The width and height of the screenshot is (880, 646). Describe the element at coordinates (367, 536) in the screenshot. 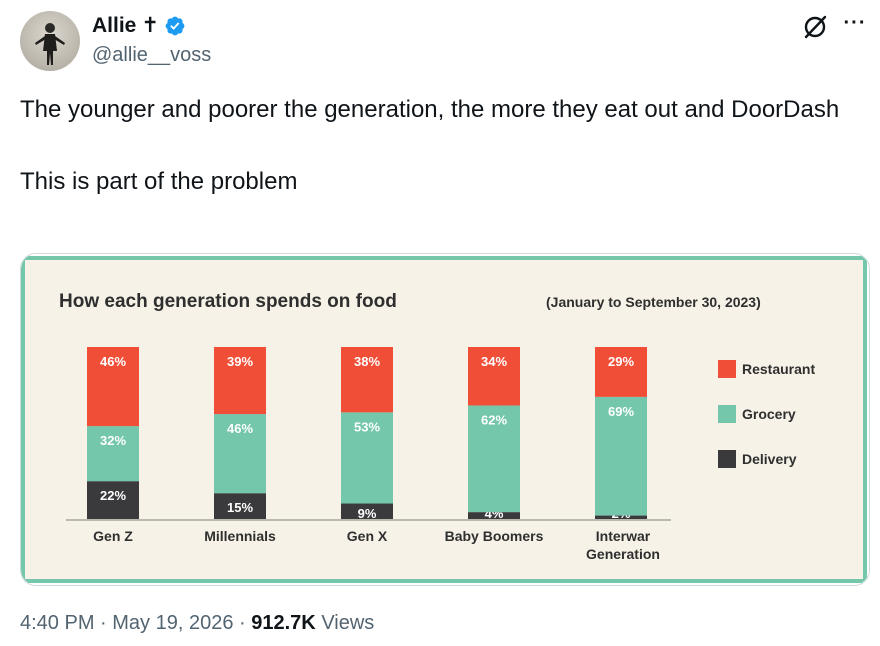

I see `category-label: Gen X` at that location.